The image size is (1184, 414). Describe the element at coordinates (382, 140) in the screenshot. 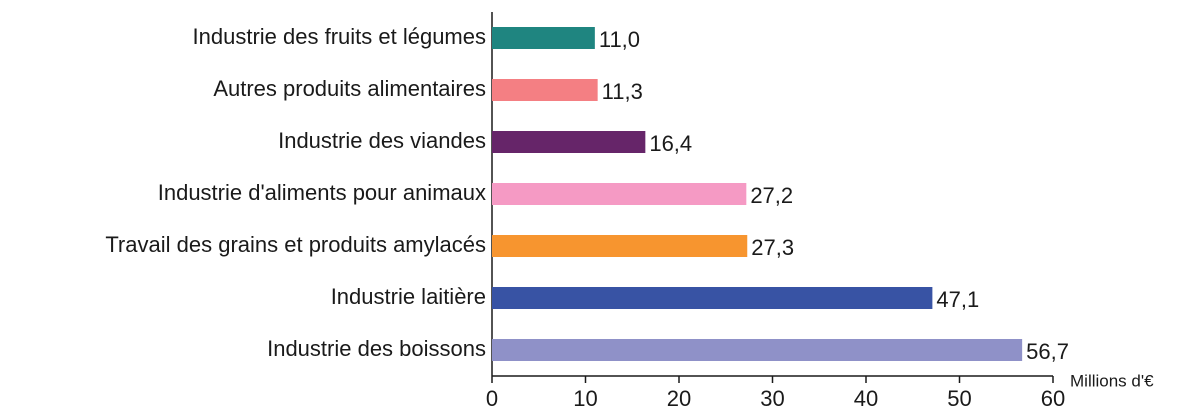

I see `category-label: Industrie des viandes` at that location.